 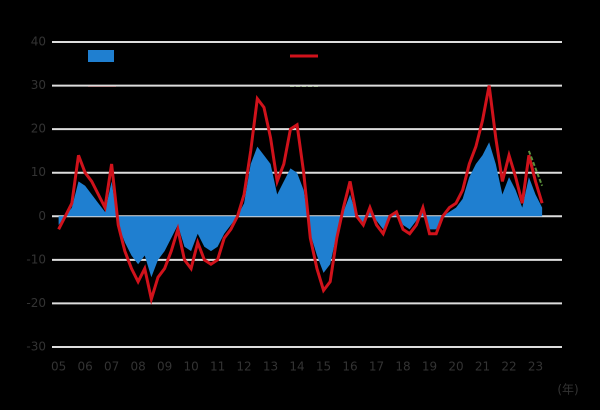 What do you see at coordinates (296, 367) in the screenshot?
I see `x-tick-label: 14` at bounding box center [296, 367].